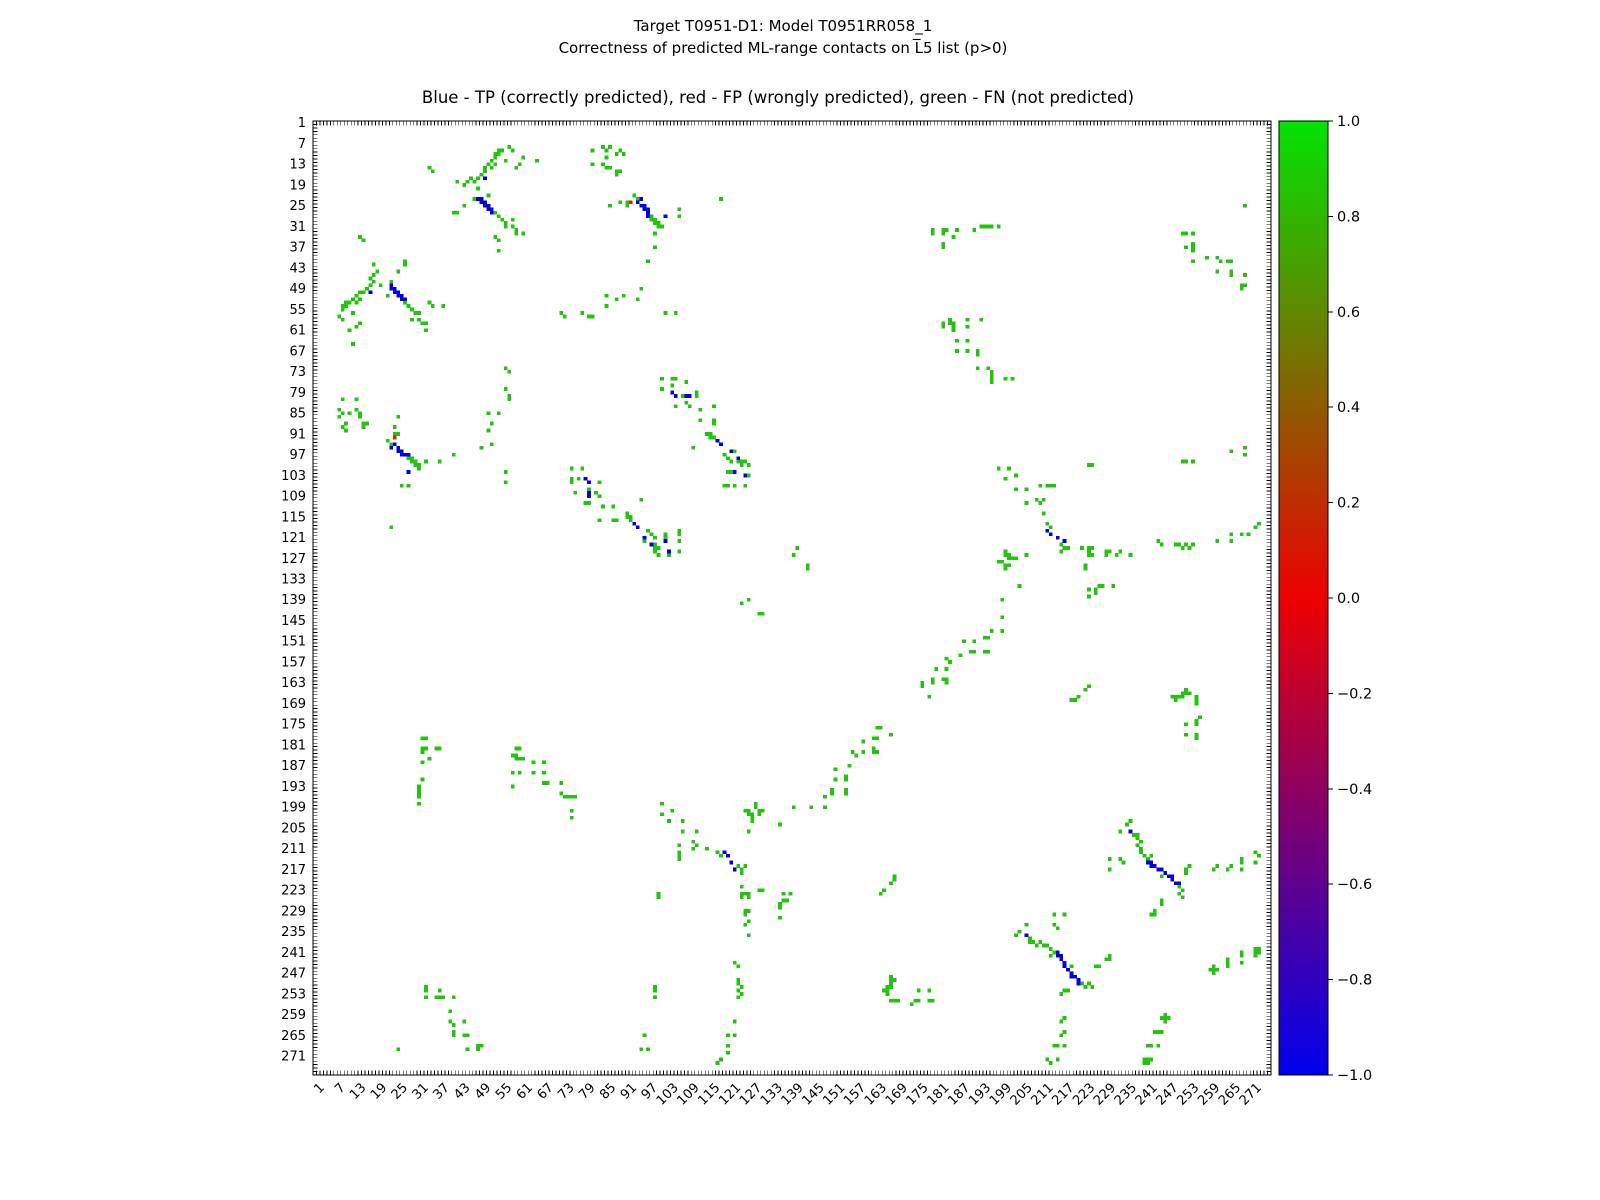 This screenshot has width=1600, height=1200. I want to click on y-tick-label: 127, so click(293, 559).